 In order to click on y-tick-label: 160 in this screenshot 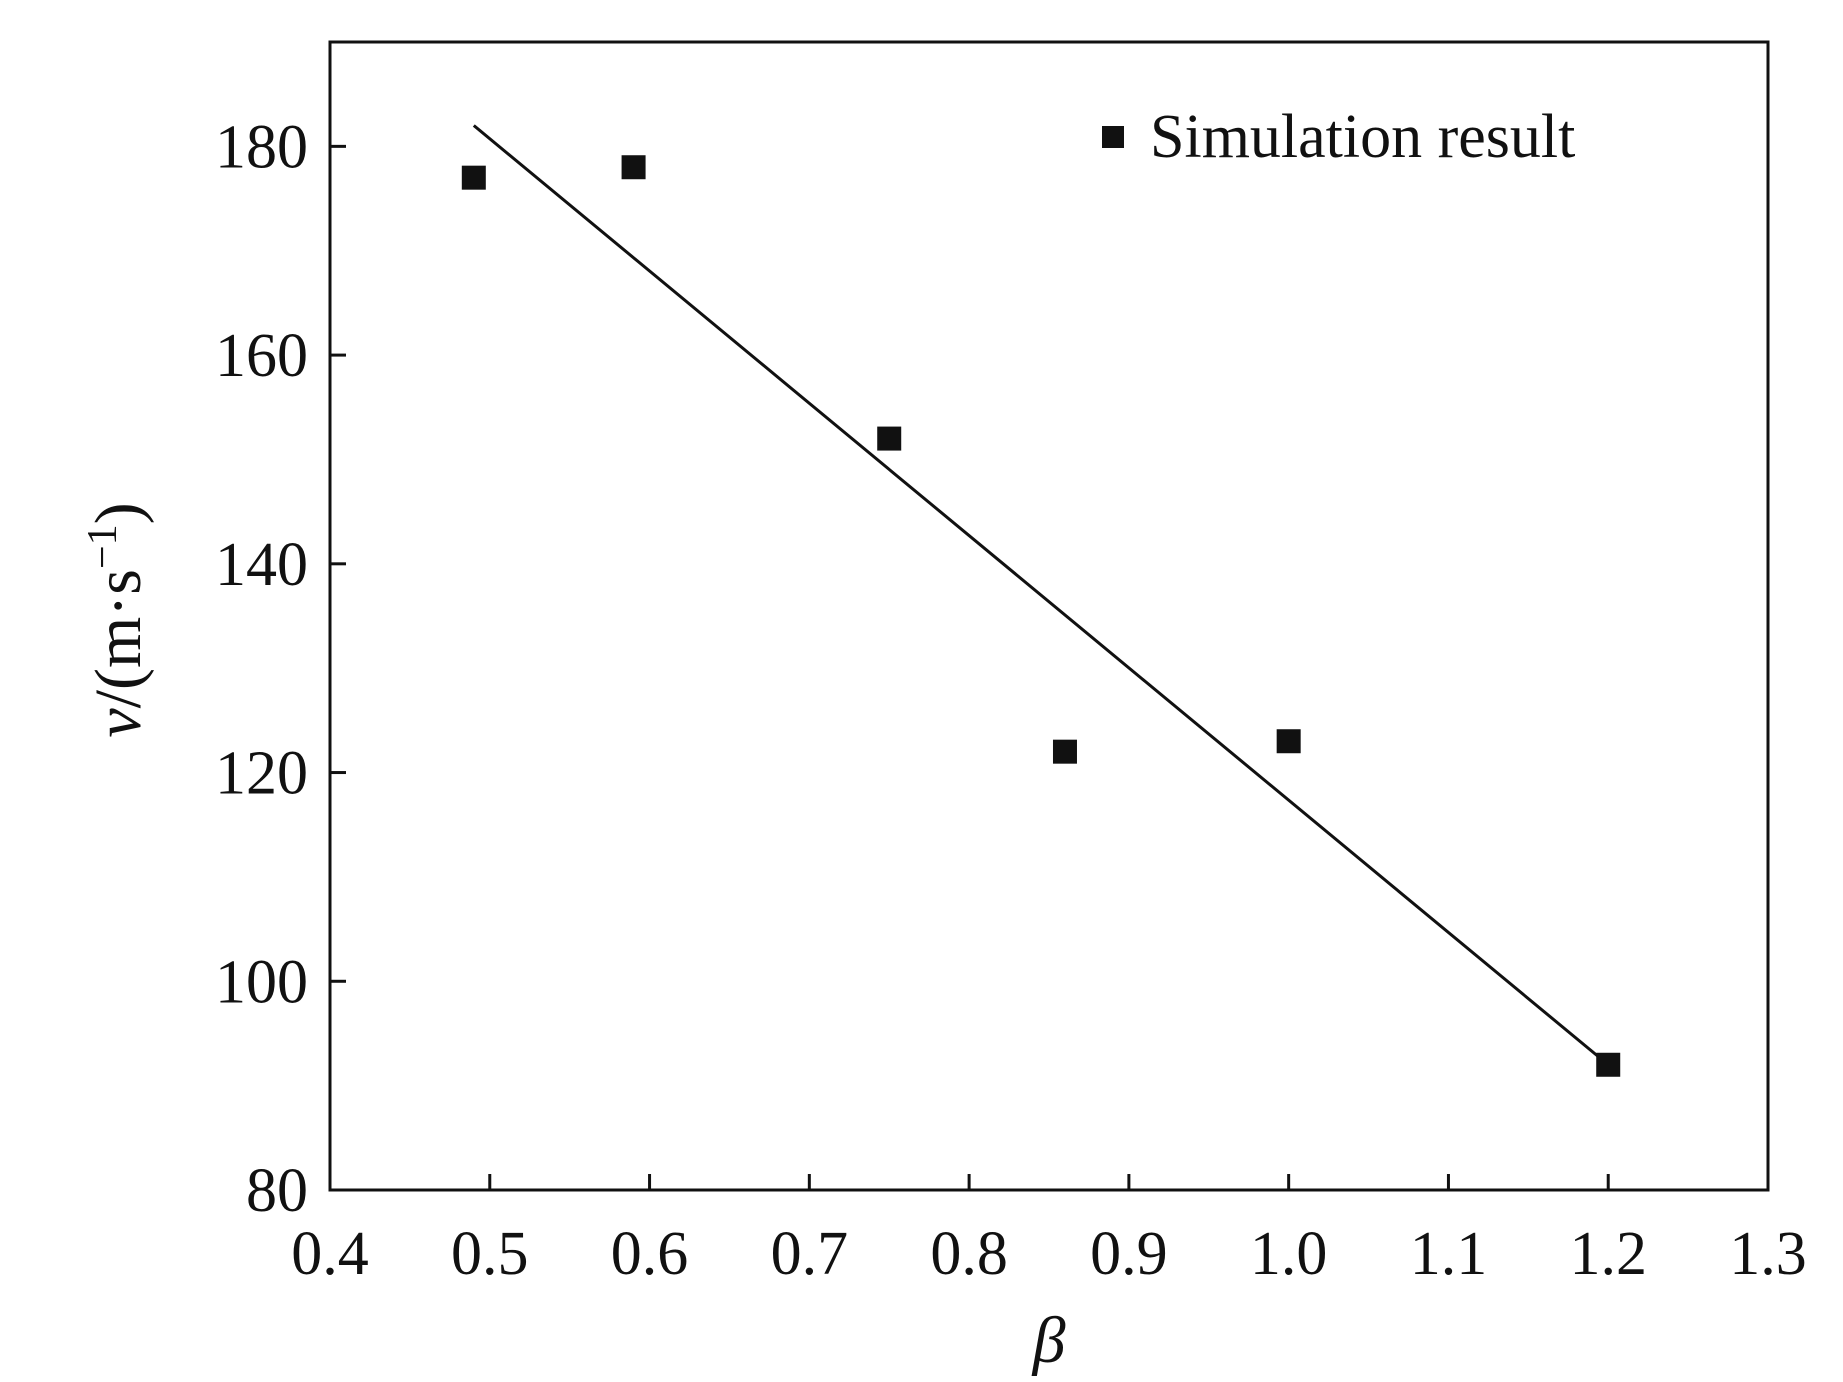, I will do `click(261, 356)`.